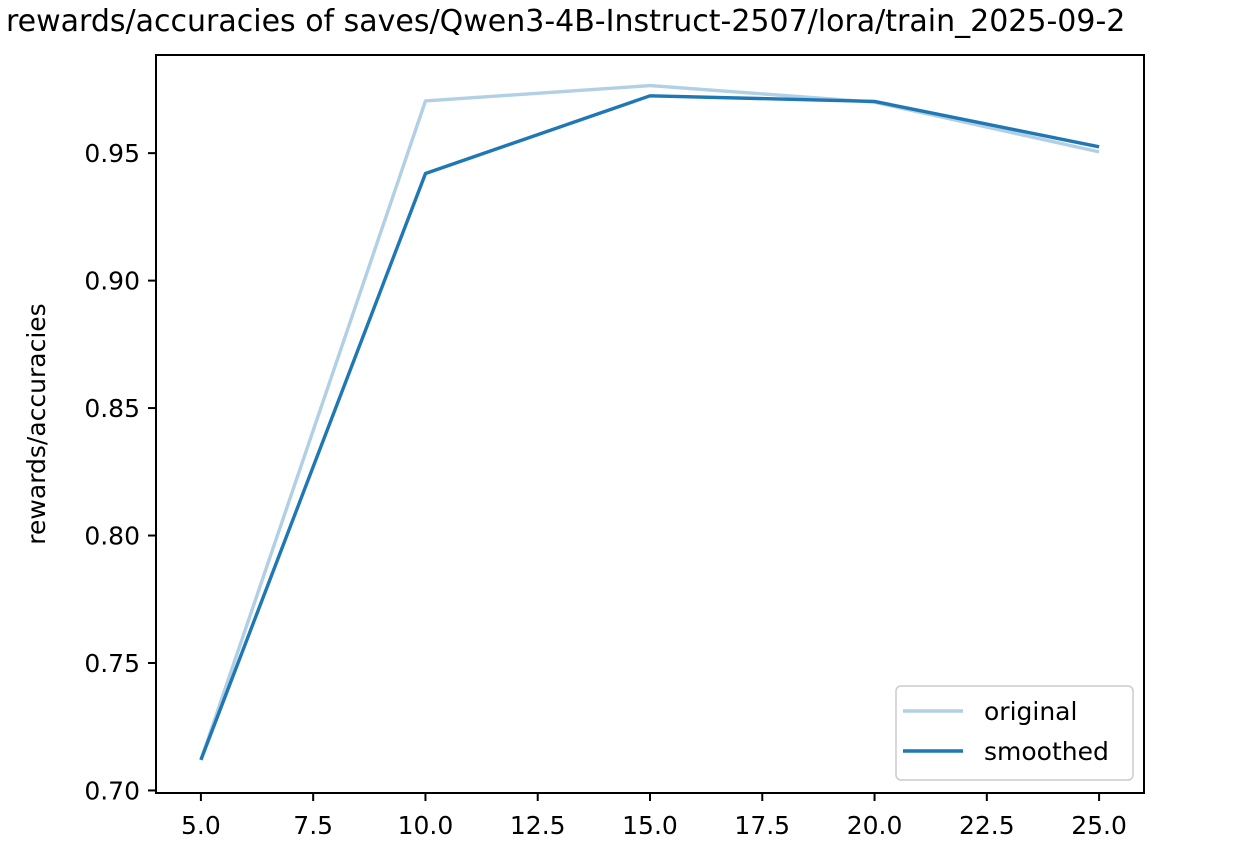 Image resolution: width=1236 pixels, height=852 pixels. What do you see at coordinates (313, 825) in the screenshot?
I see `x-axis-tick-label: 7.5` at bounding box center [313, 825].